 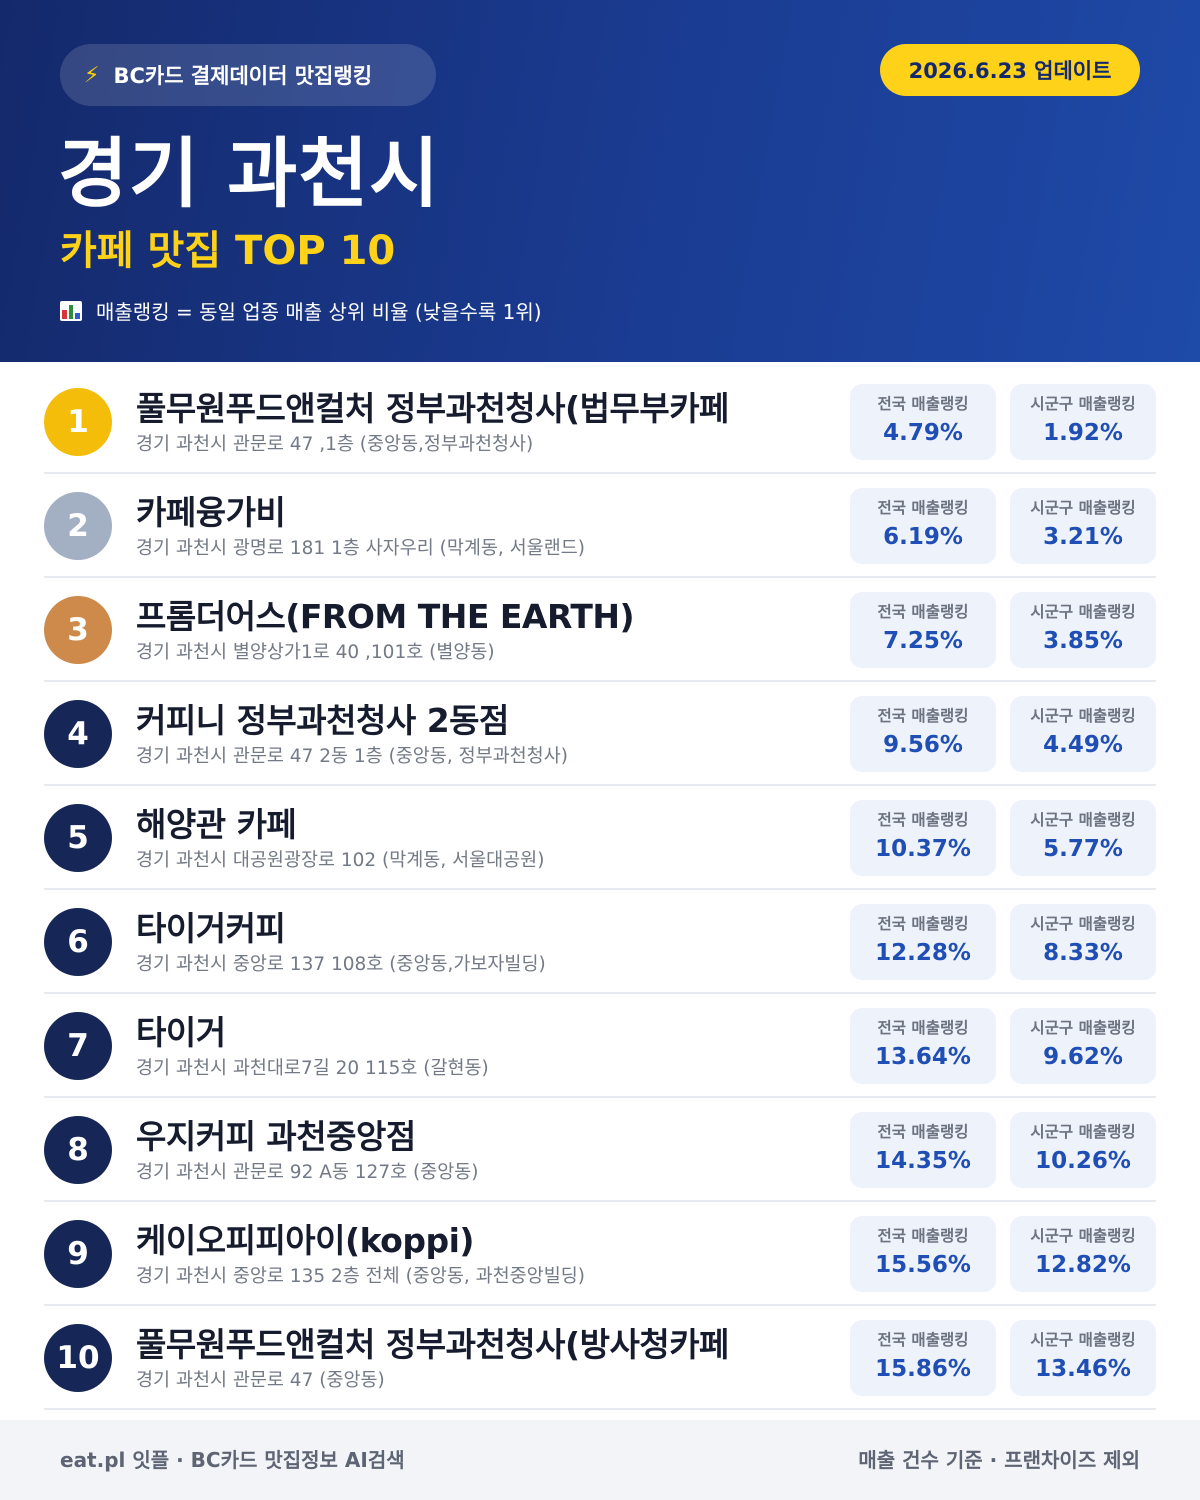 What do you see at coordinates (1010, 70) in the screenshot?
I see `update-date-badge: 2026.6.23 업데이트` at bounding box center [1010, 70].